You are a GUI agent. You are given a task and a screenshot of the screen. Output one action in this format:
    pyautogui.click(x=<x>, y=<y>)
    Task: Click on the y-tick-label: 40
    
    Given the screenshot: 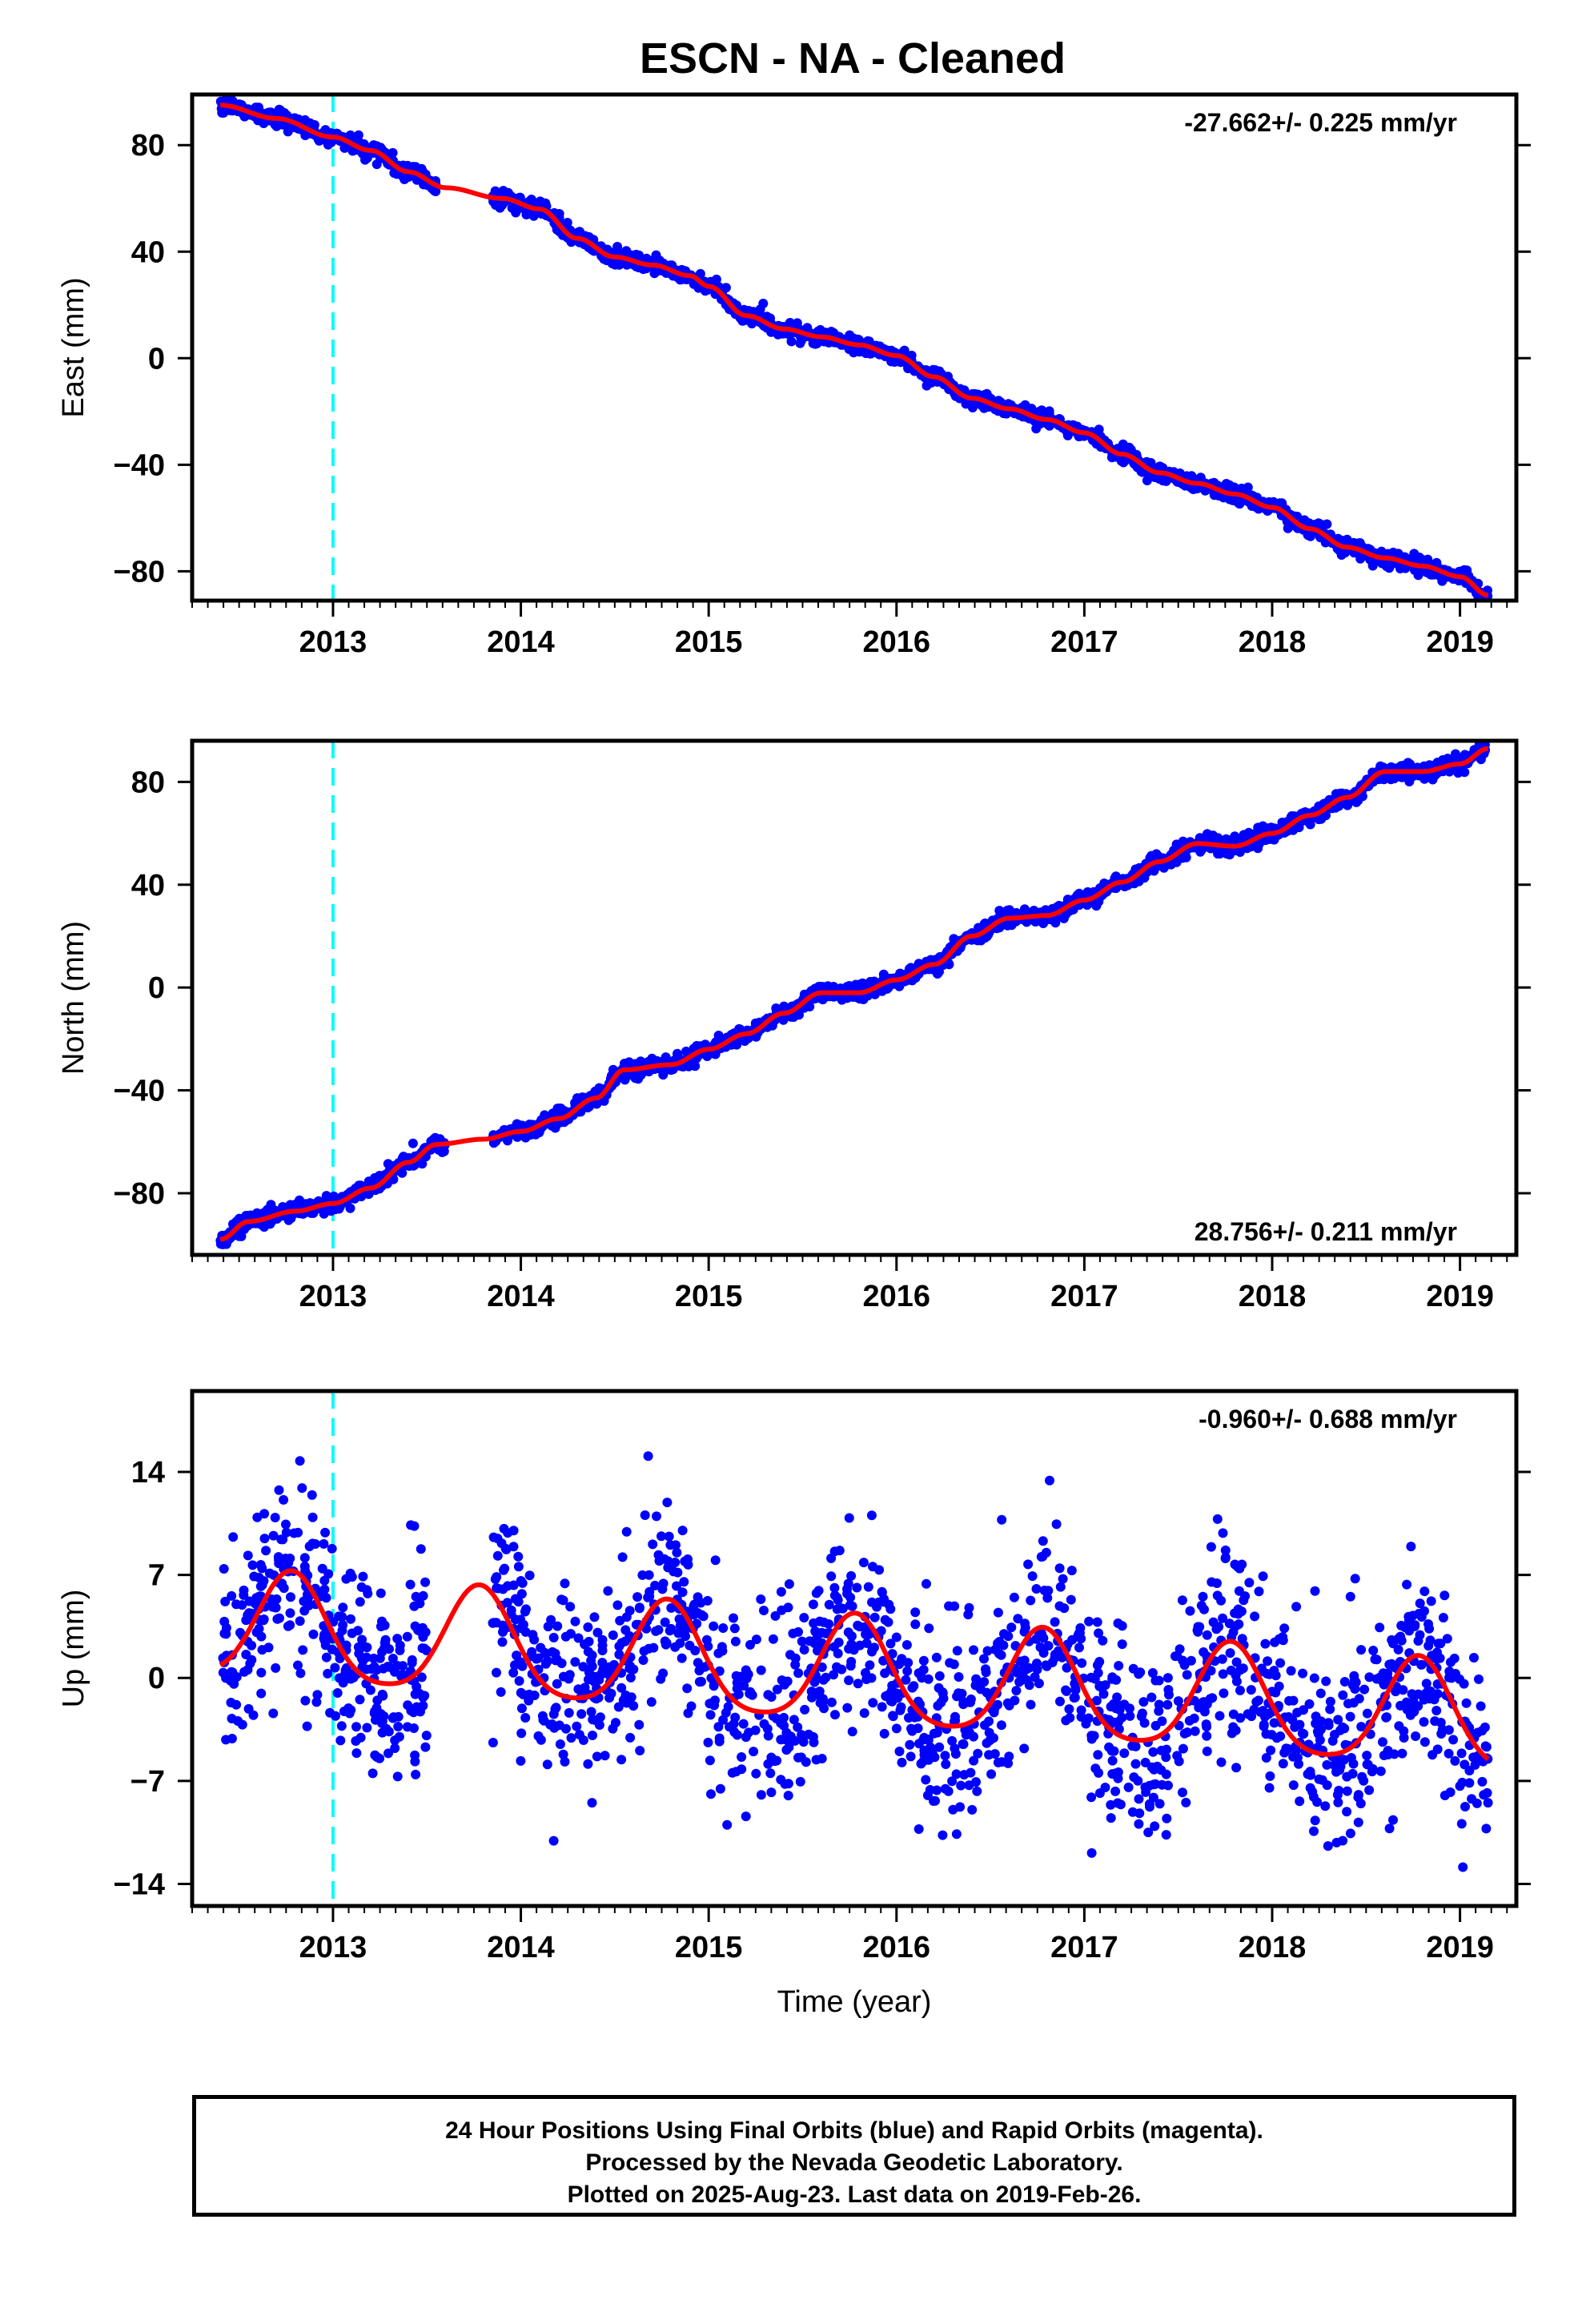 What is the action you would take?
    pyautogui.click(x=148, y=252)
    